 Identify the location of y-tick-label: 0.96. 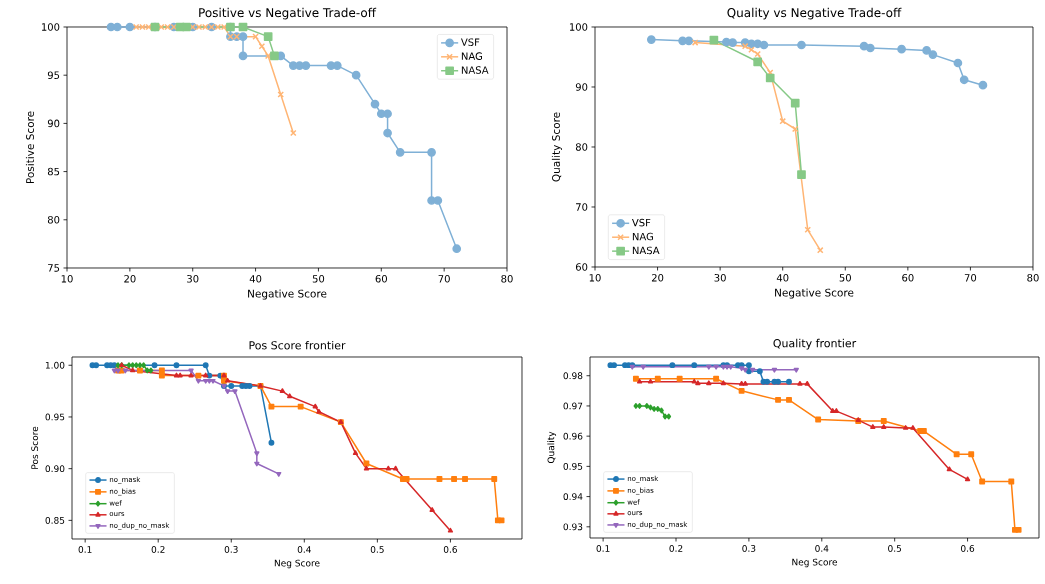
(573, 436).